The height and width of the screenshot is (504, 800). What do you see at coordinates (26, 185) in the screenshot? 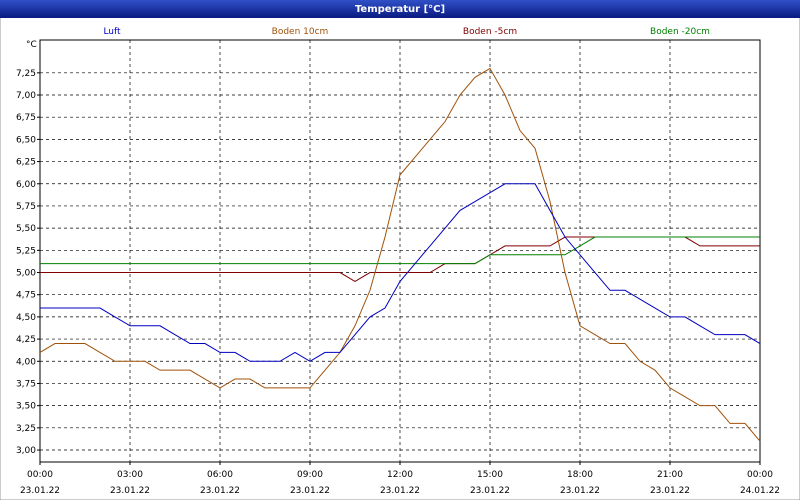
I see `y-tick-label: 6,00` at bounding box center [26, 185].